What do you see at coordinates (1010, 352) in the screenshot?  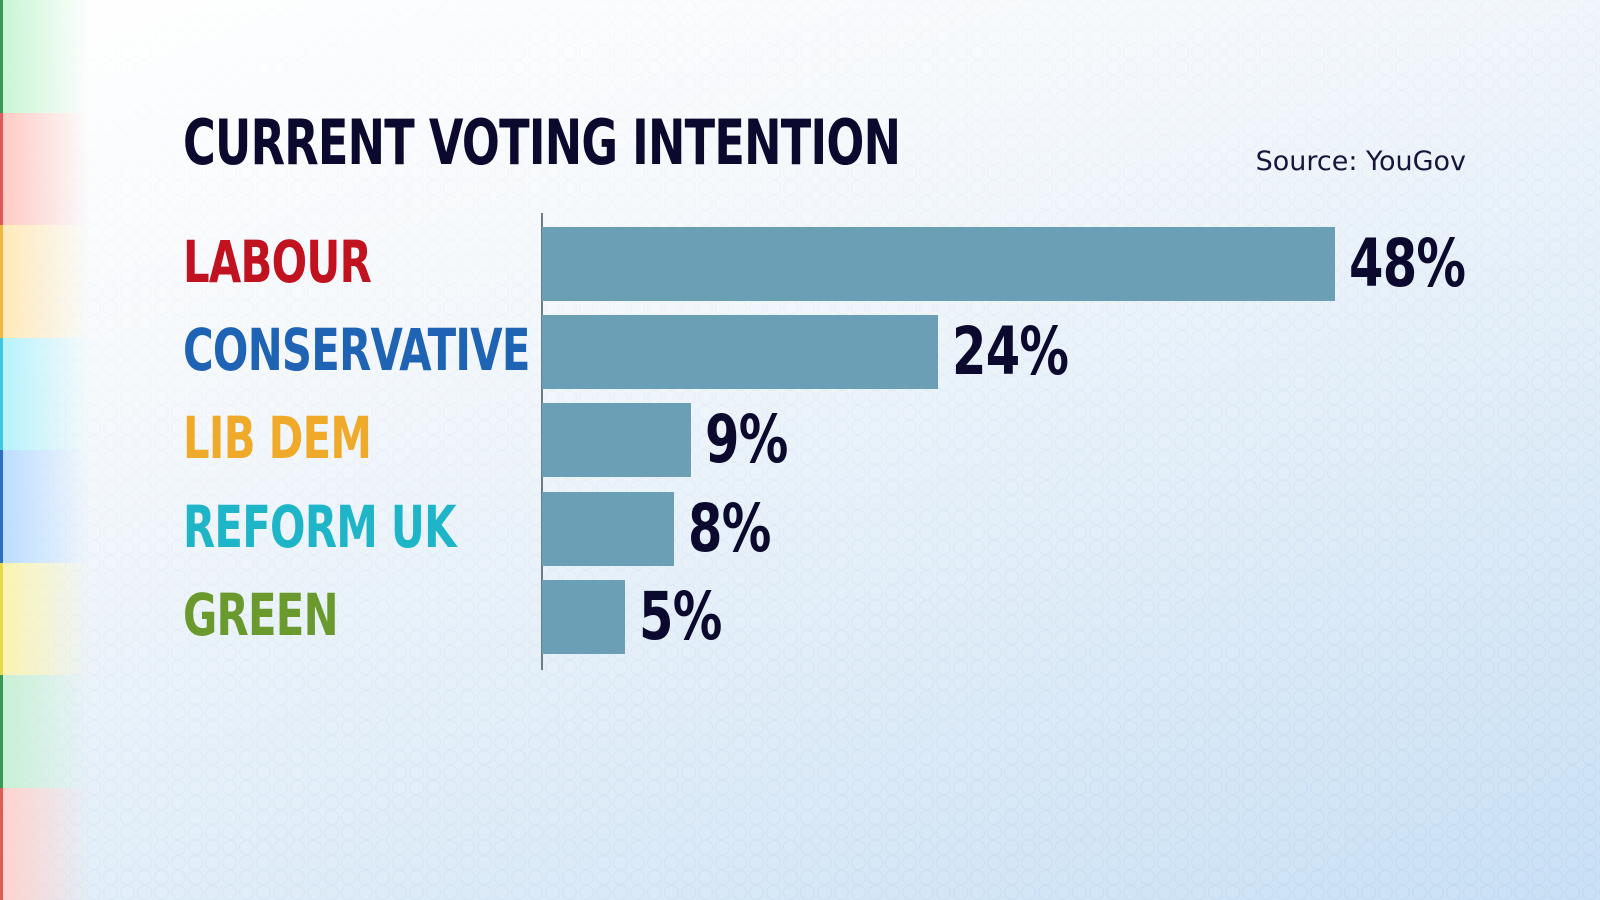 I see `value-label: 24%` at bounding box center [1010, 352].